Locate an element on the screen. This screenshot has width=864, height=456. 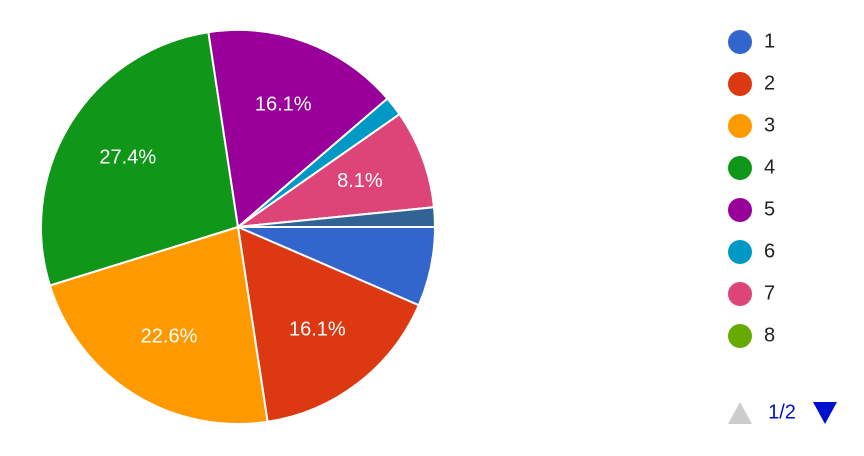
page-next-arrow is located at coordinates (825, 413).